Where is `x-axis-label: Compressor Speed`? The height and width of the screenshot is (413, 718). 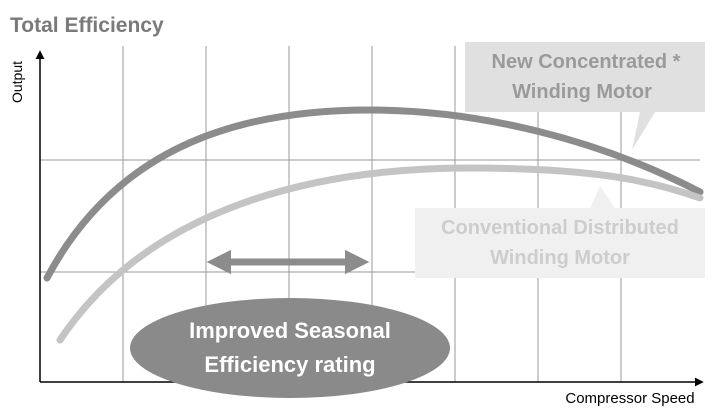
x-axis-label: Compressor Speed is located at coordinates (629, 398).